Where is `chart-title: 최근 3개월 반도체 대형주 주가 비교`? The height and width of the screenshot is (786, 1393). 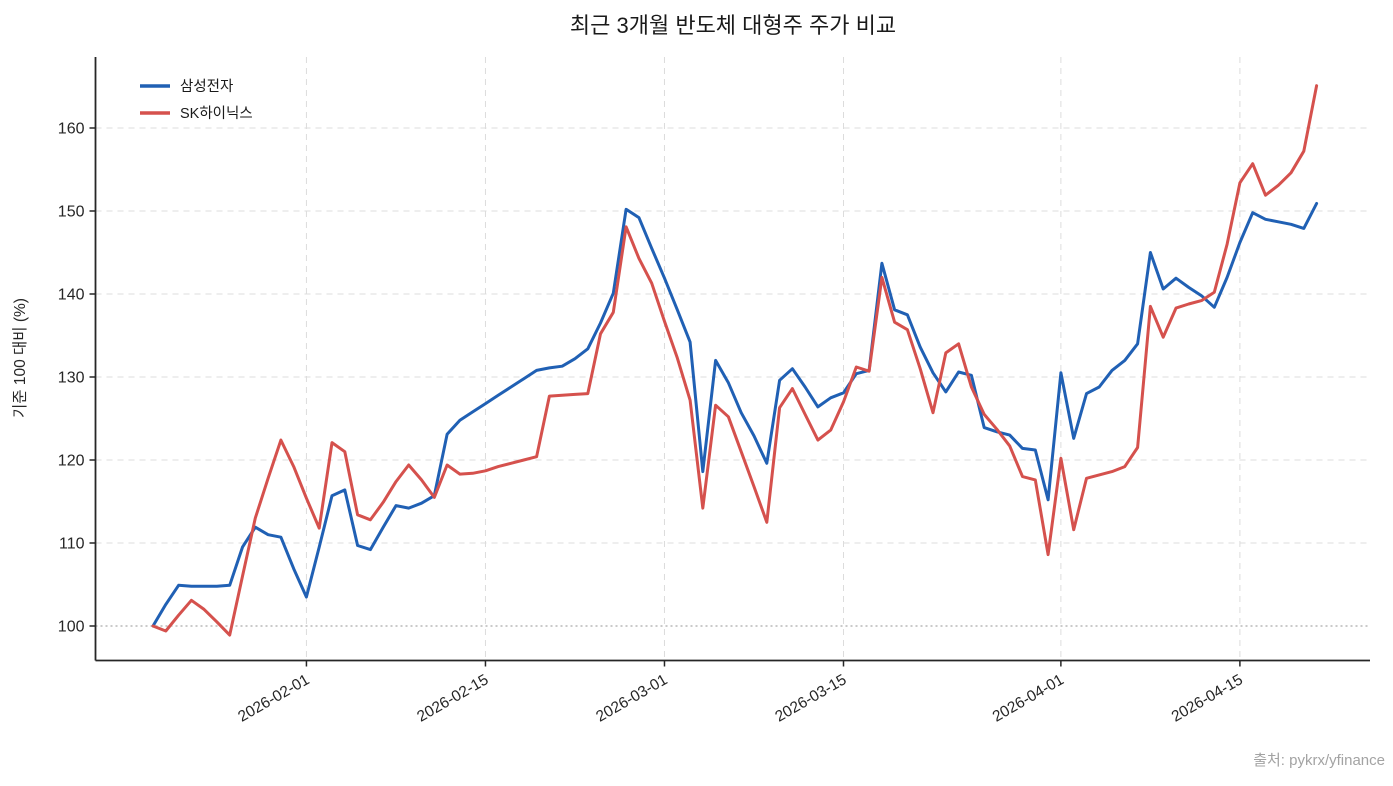
chart-title: 최근 3개월 반도체 대형주 주가 비교 is located at coordinates (733, 25).